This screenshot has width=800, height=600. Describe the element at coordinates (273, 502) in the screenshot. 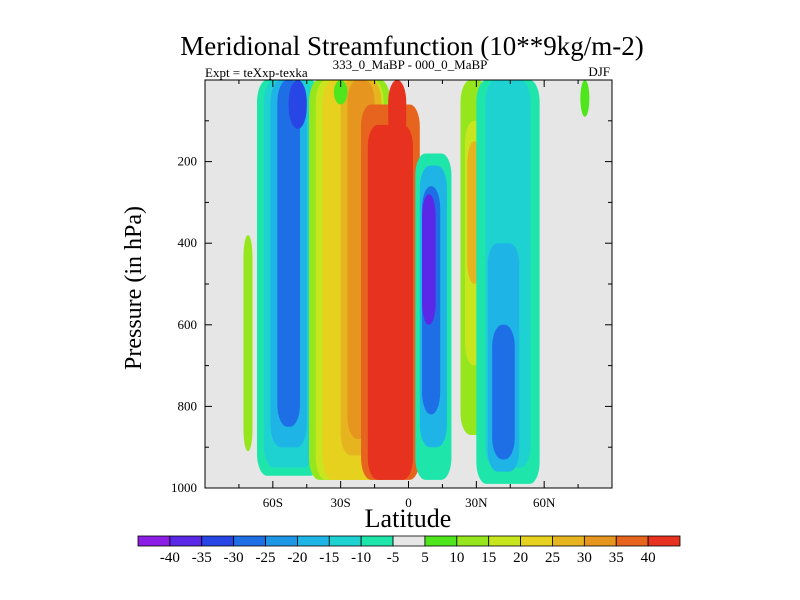

I see `x-tick-label: 60S` at that location.